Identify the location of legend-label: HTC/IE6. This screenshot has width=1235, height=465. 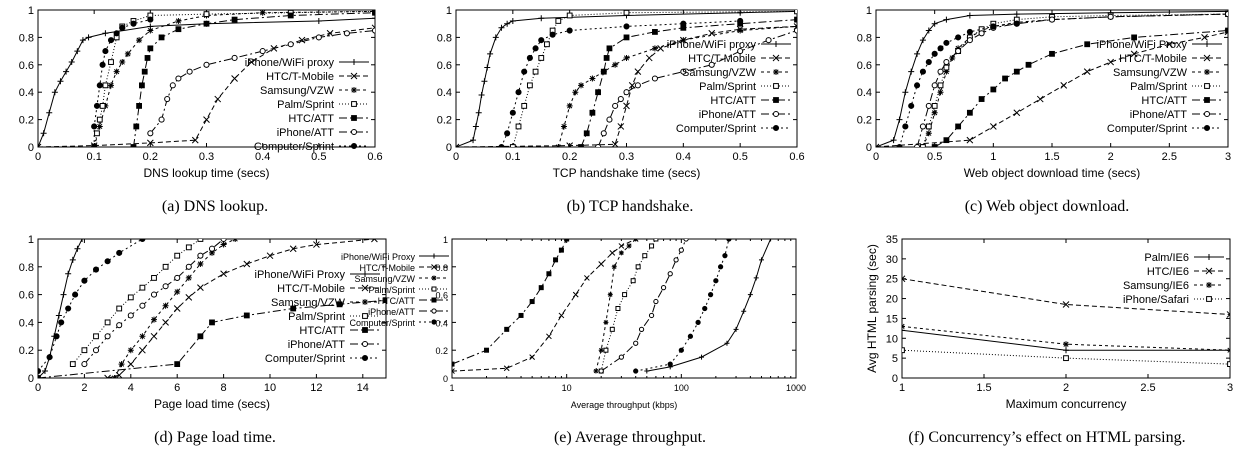
(1168, 272).